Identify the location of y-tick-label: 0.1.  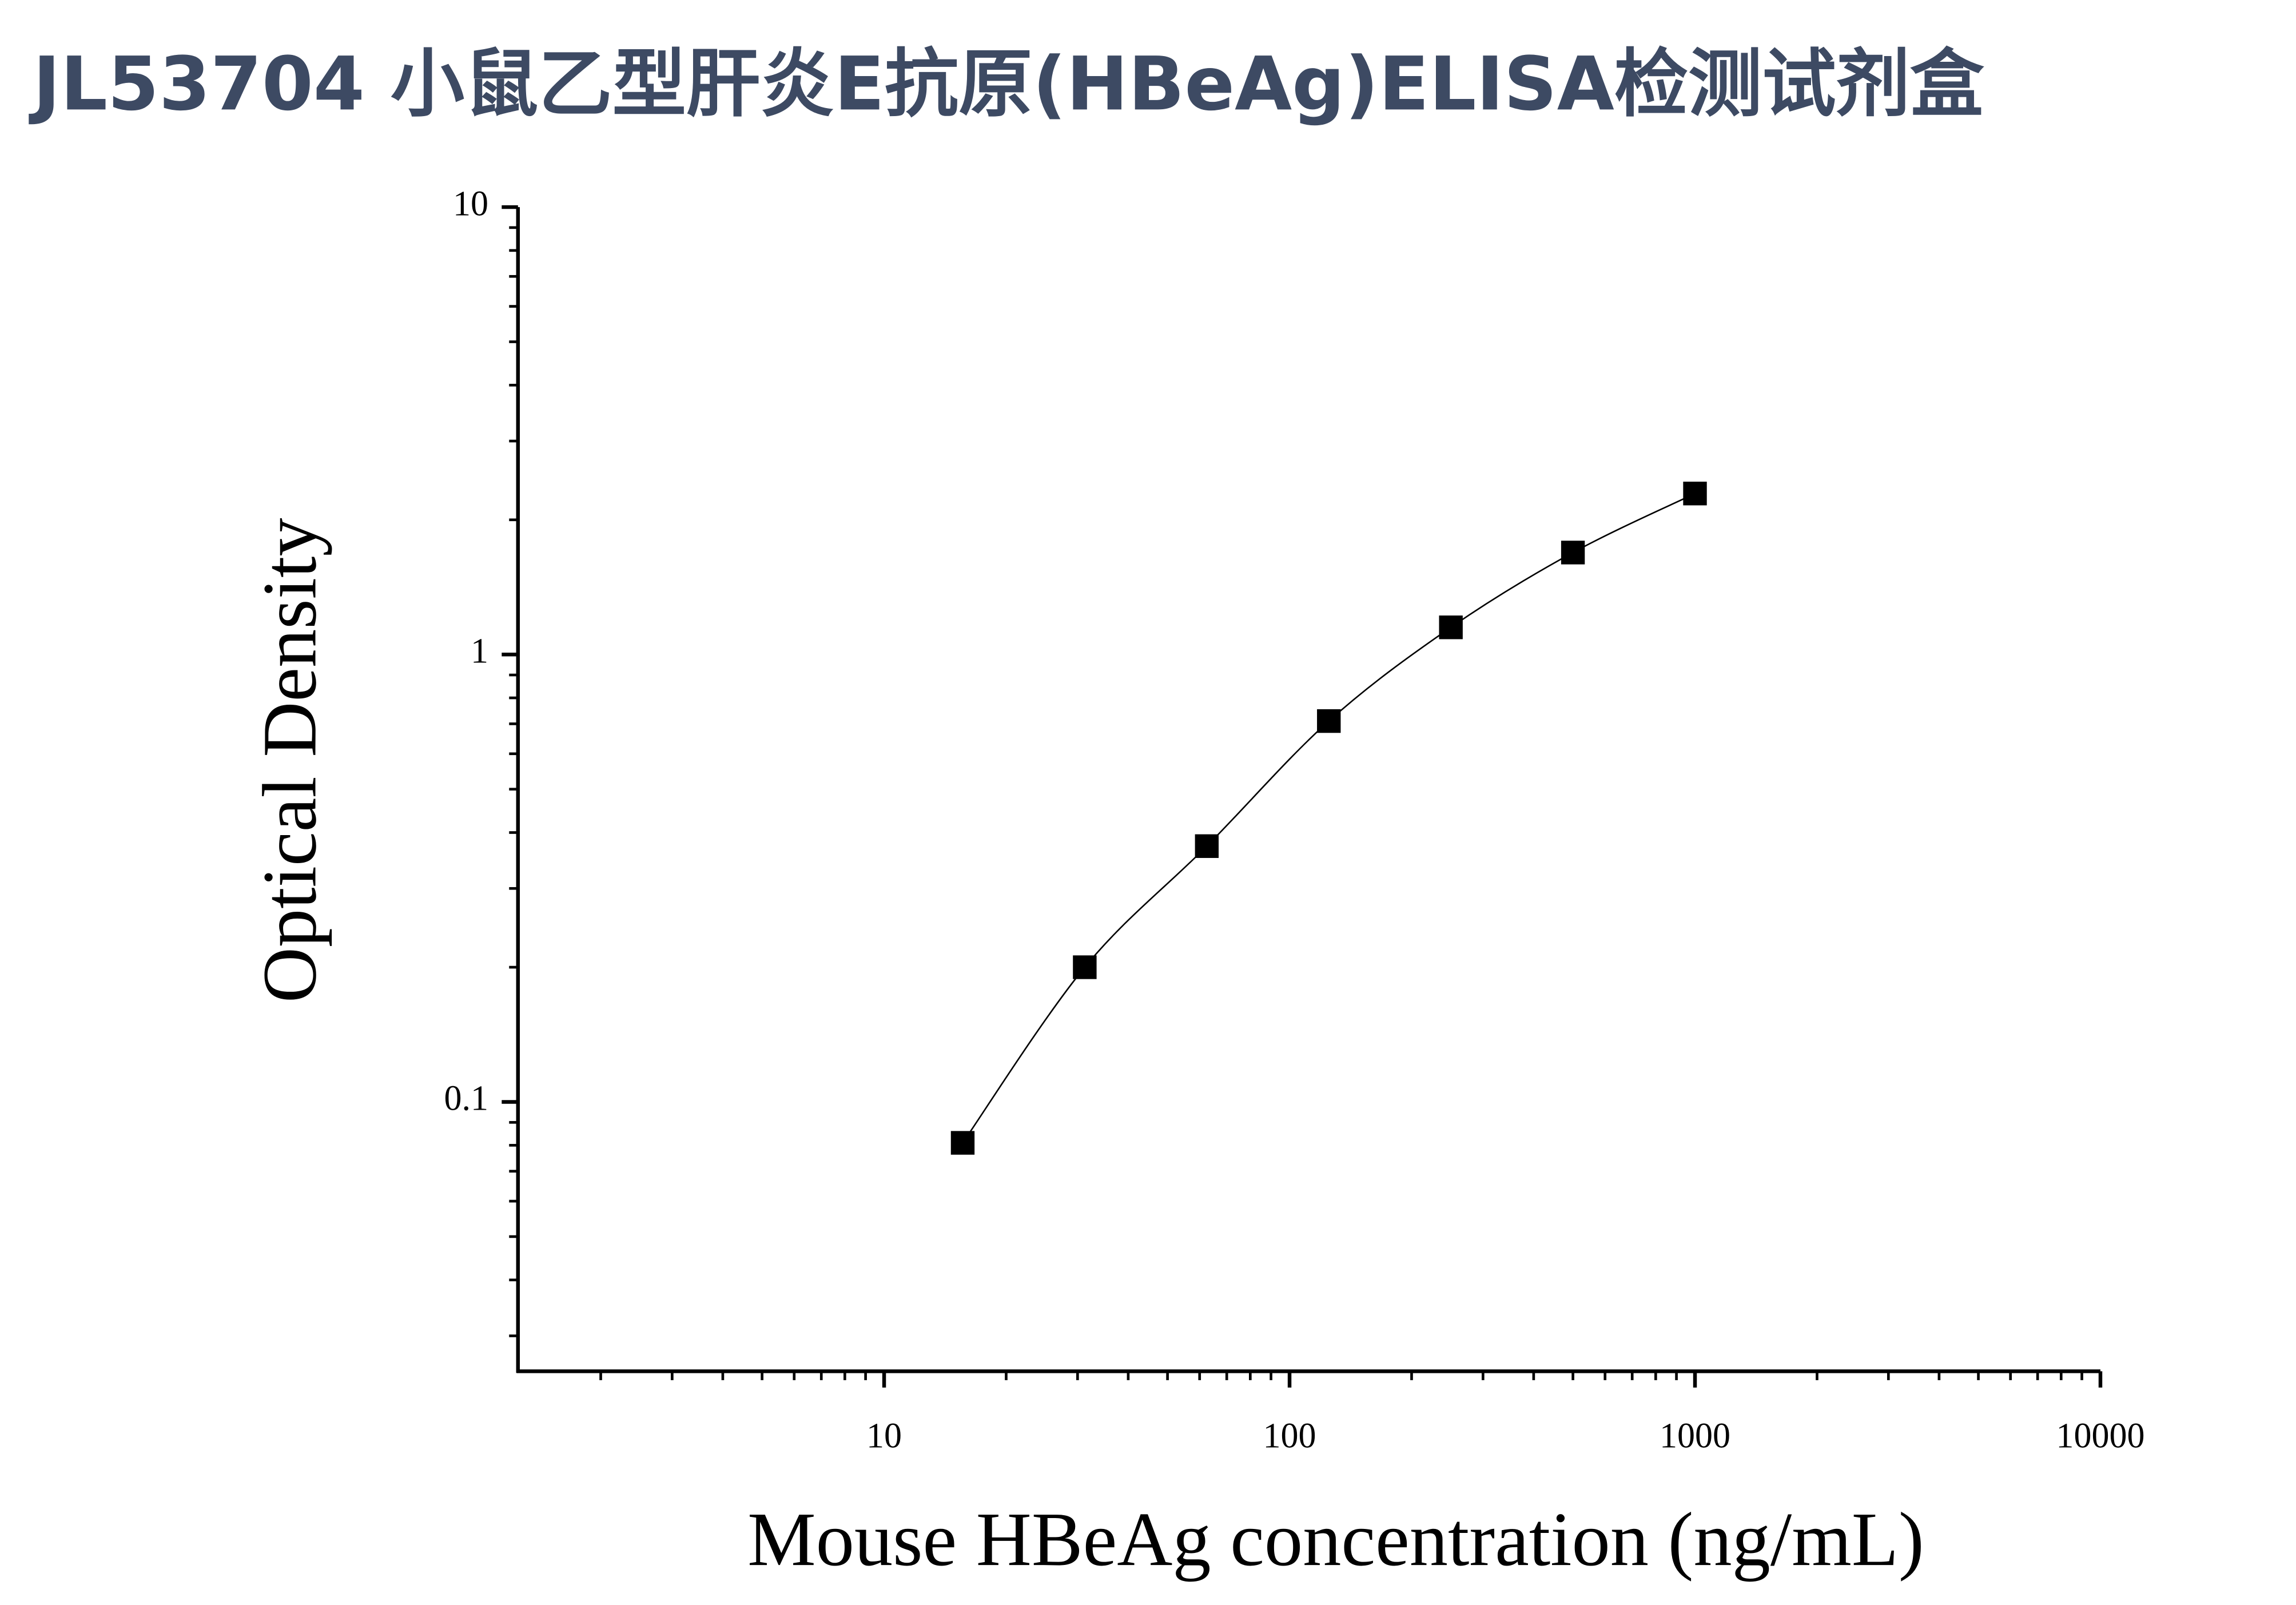
(467, 1098).